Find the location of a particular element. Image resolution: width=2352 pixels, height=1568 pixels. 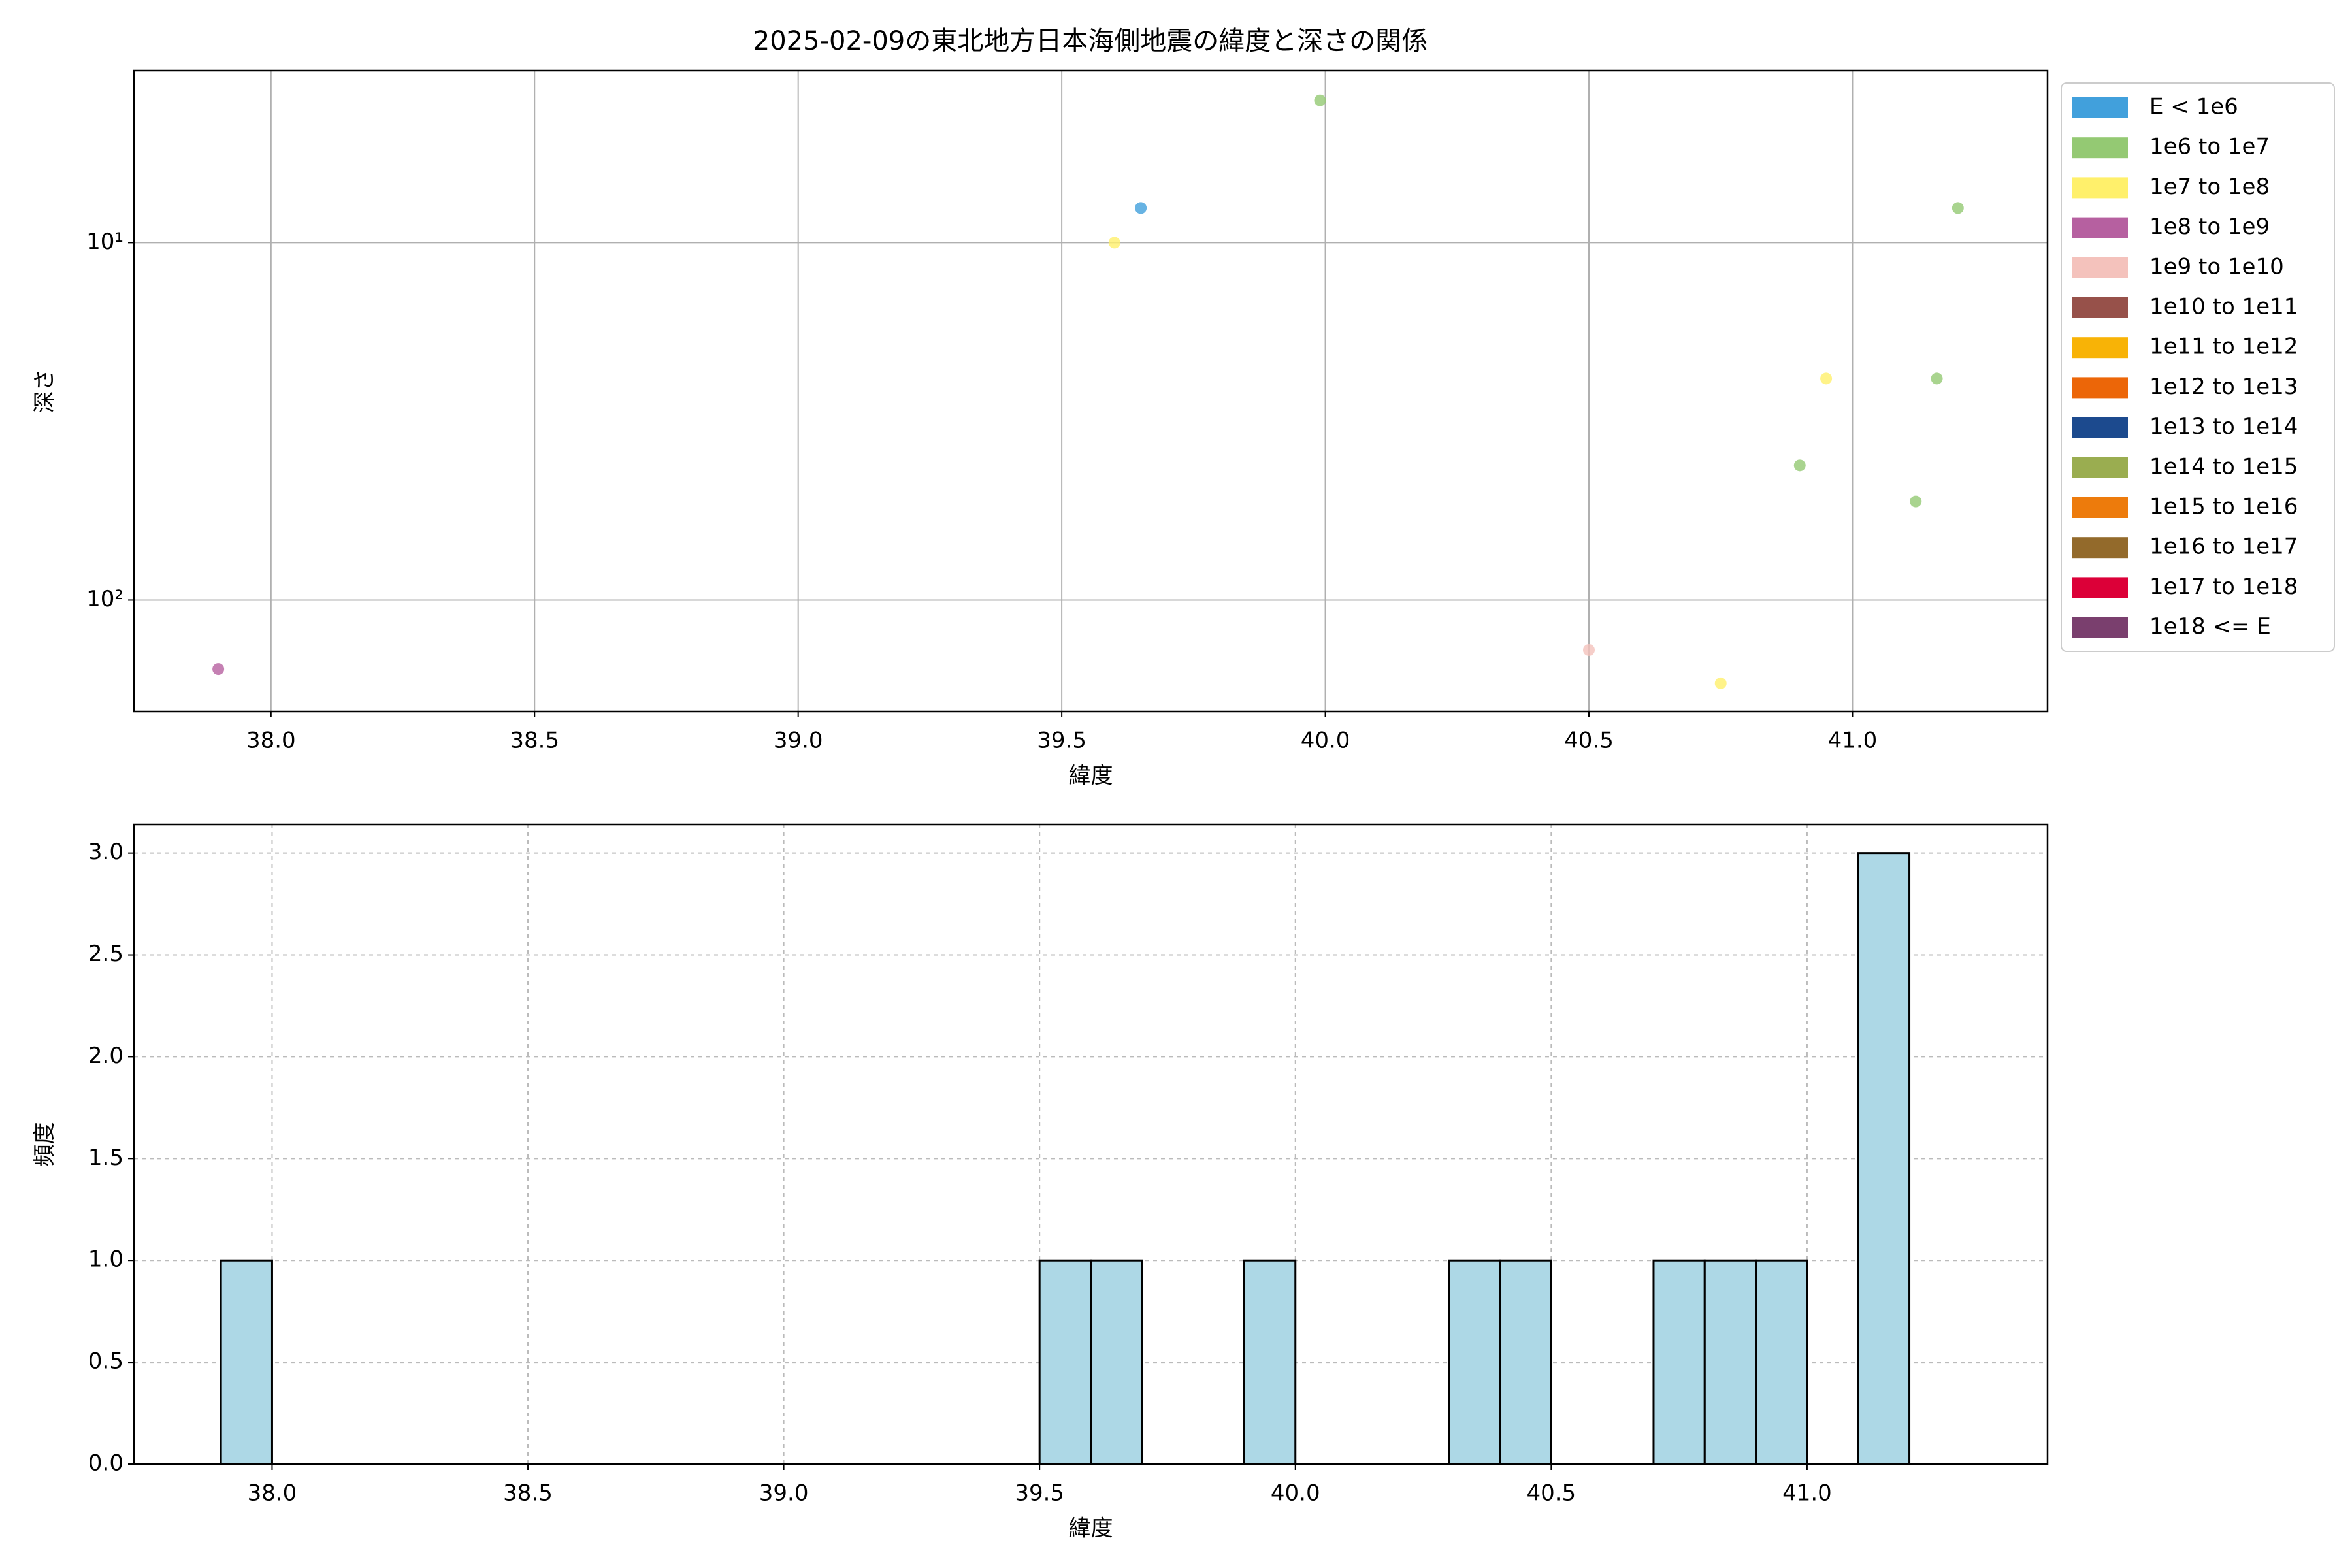

legend-label: 1e12 to 1e13 is located at coordinates (2223, 387).